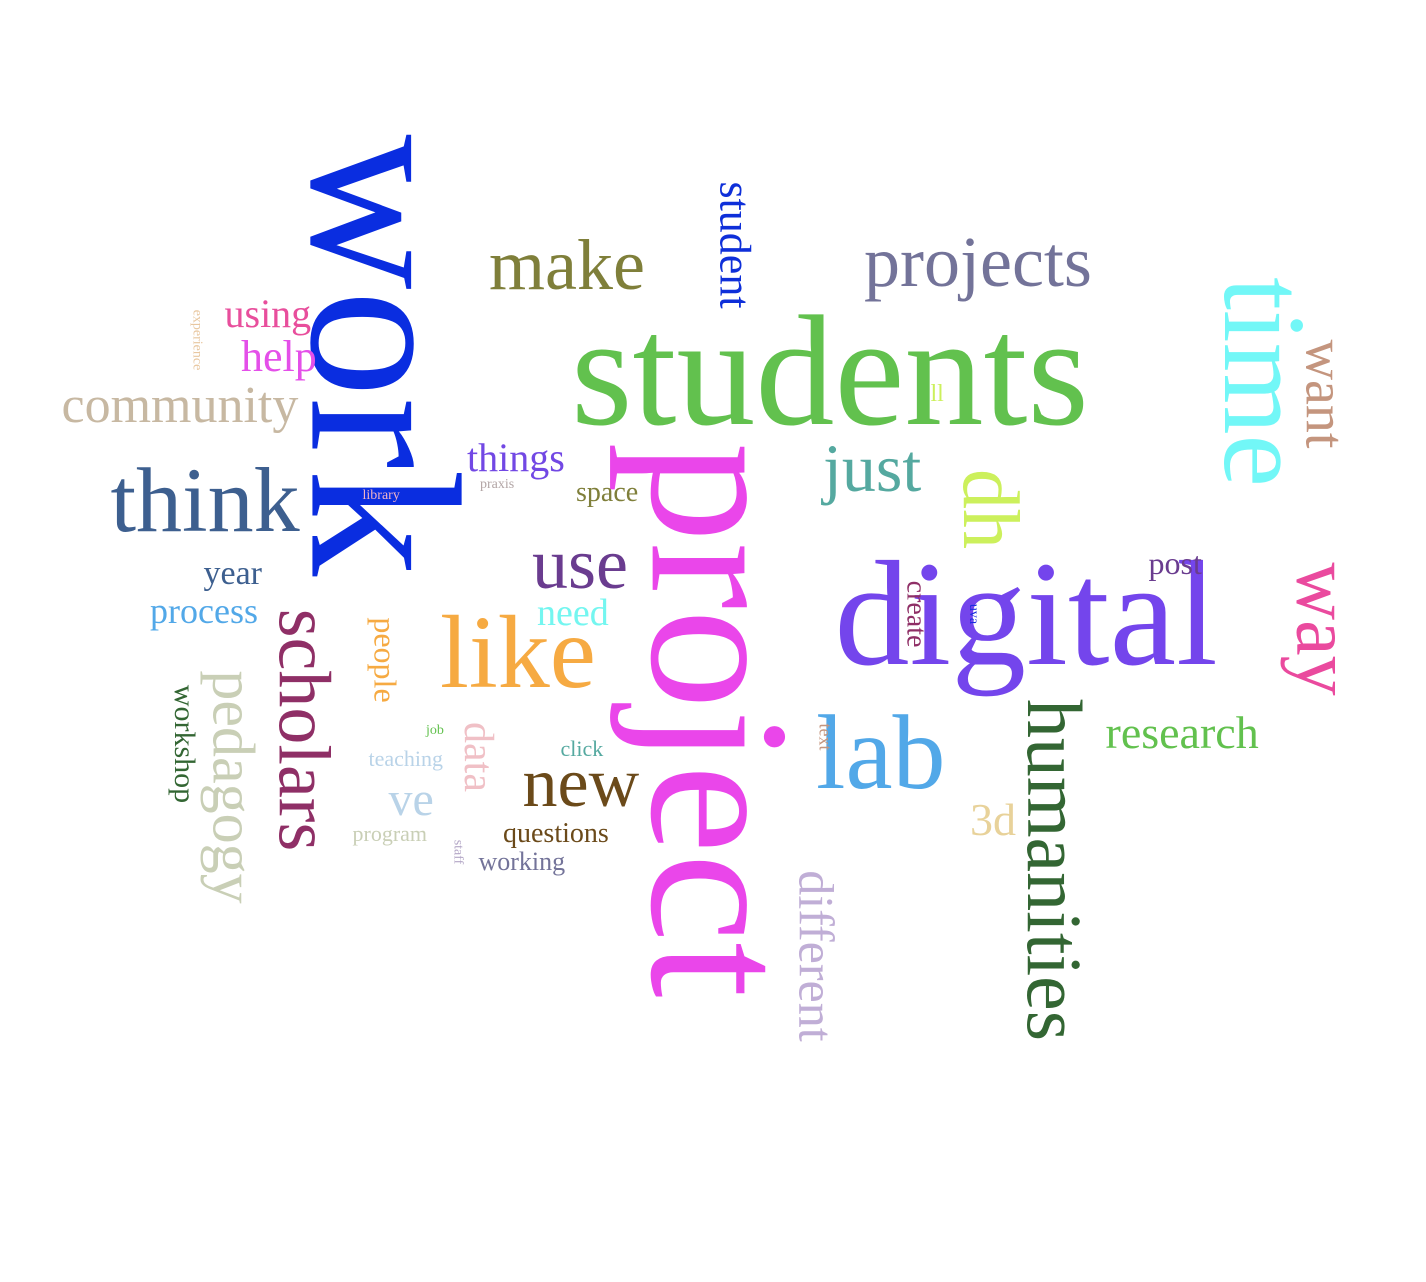 The width and height of the screenshot is (1426, 1282). I want to click on word-staff: staff, so click(457, 852).